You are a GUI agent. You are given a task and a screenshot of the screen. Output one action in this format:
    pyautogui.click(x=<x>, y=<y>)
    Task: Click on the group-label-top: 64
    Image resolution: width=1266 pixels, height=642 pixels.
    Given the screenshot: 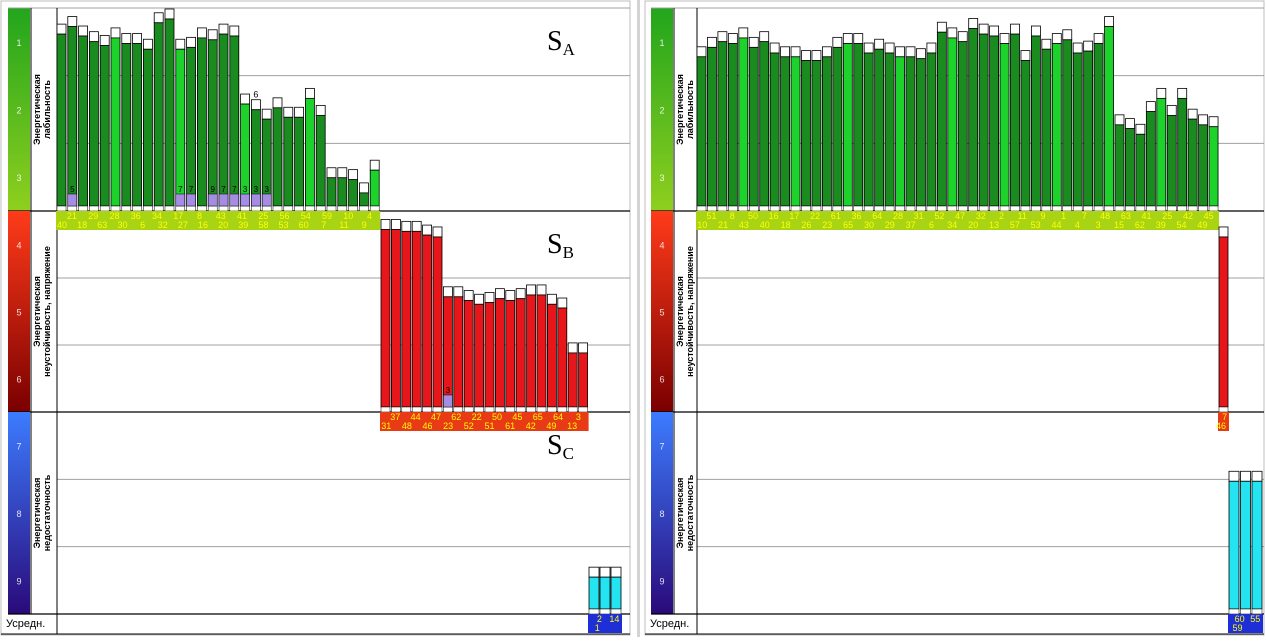 What is the action you would take?
    pyautogui.click(x=877, y=216)
    